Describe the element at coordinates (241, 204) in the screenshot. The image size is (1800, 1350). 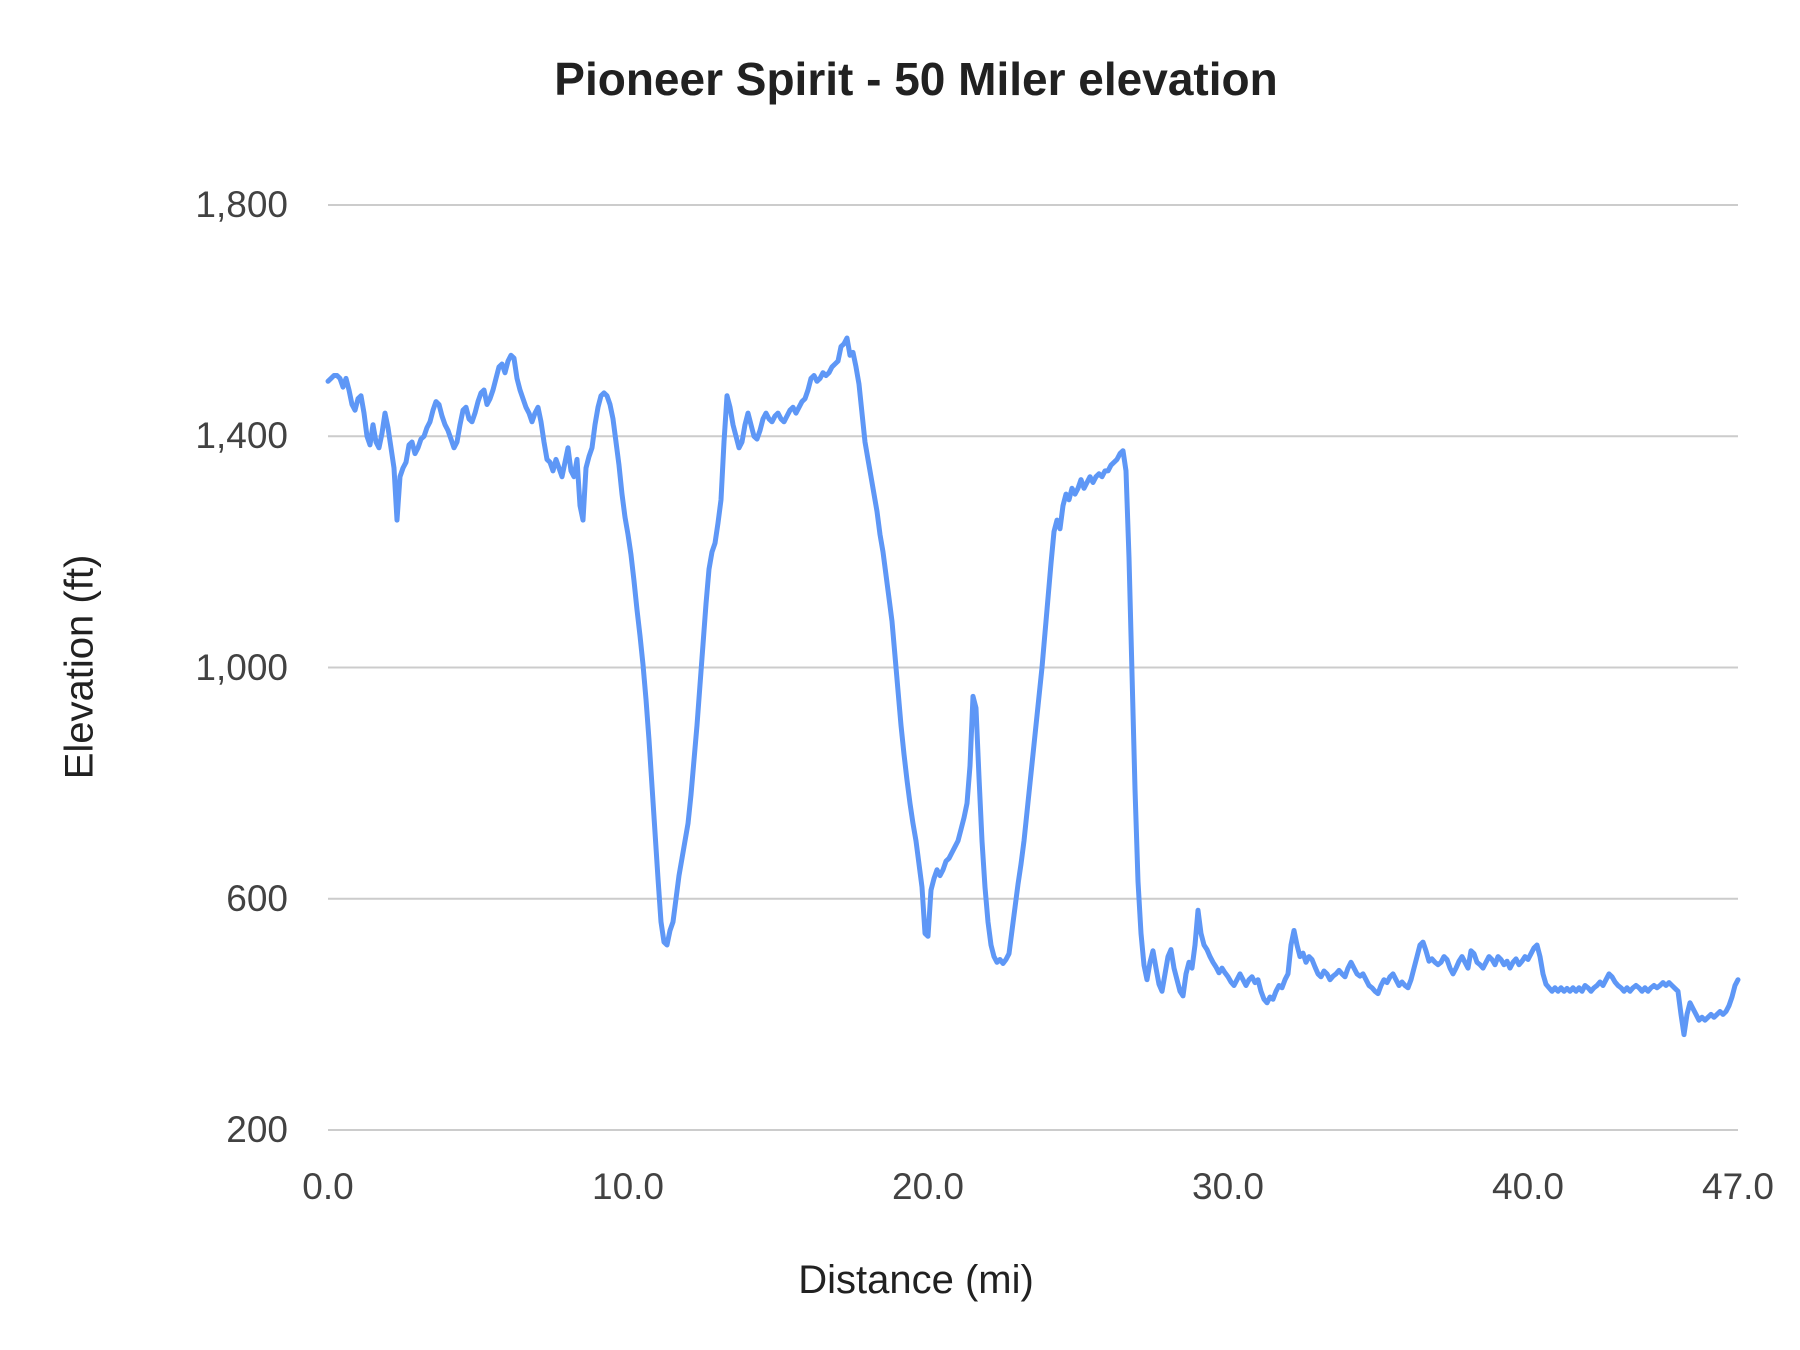
I see `y-tick-label: 1,800` at that location.